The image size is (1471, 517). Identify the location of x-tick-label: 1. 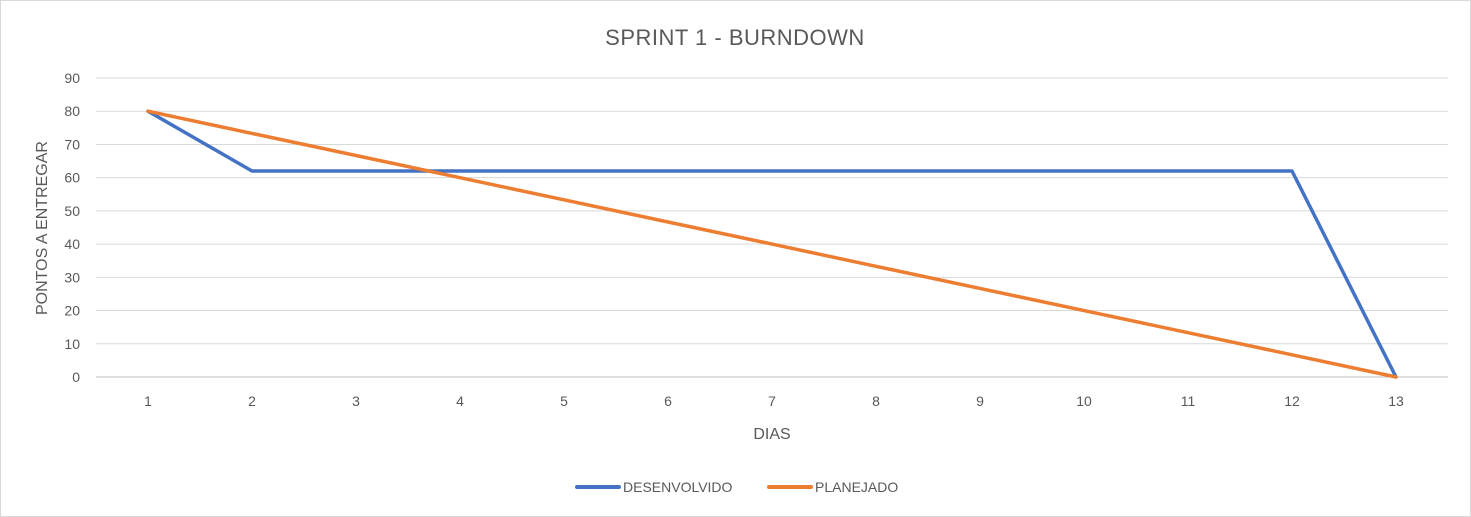
(148, 401).